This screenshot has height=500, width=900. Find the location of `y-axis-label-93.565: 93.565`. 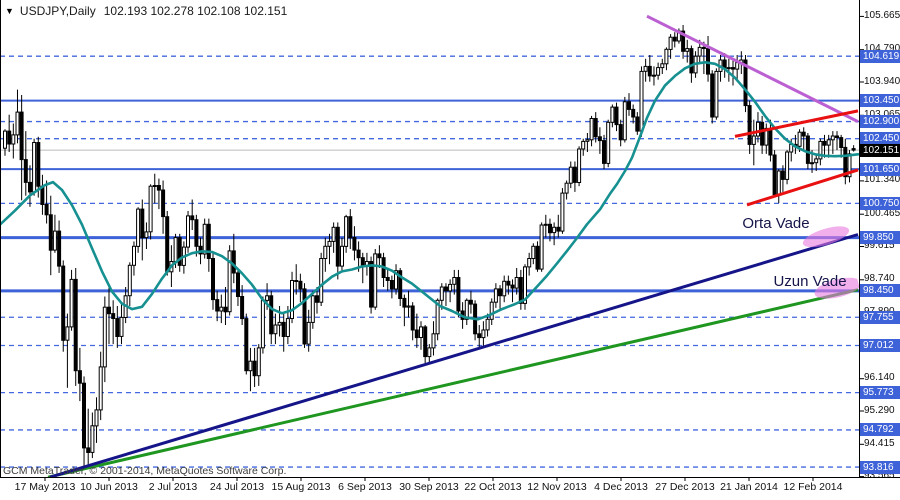

y-axis-label-93.565: 93.565 is located at coordinates (879, 476).